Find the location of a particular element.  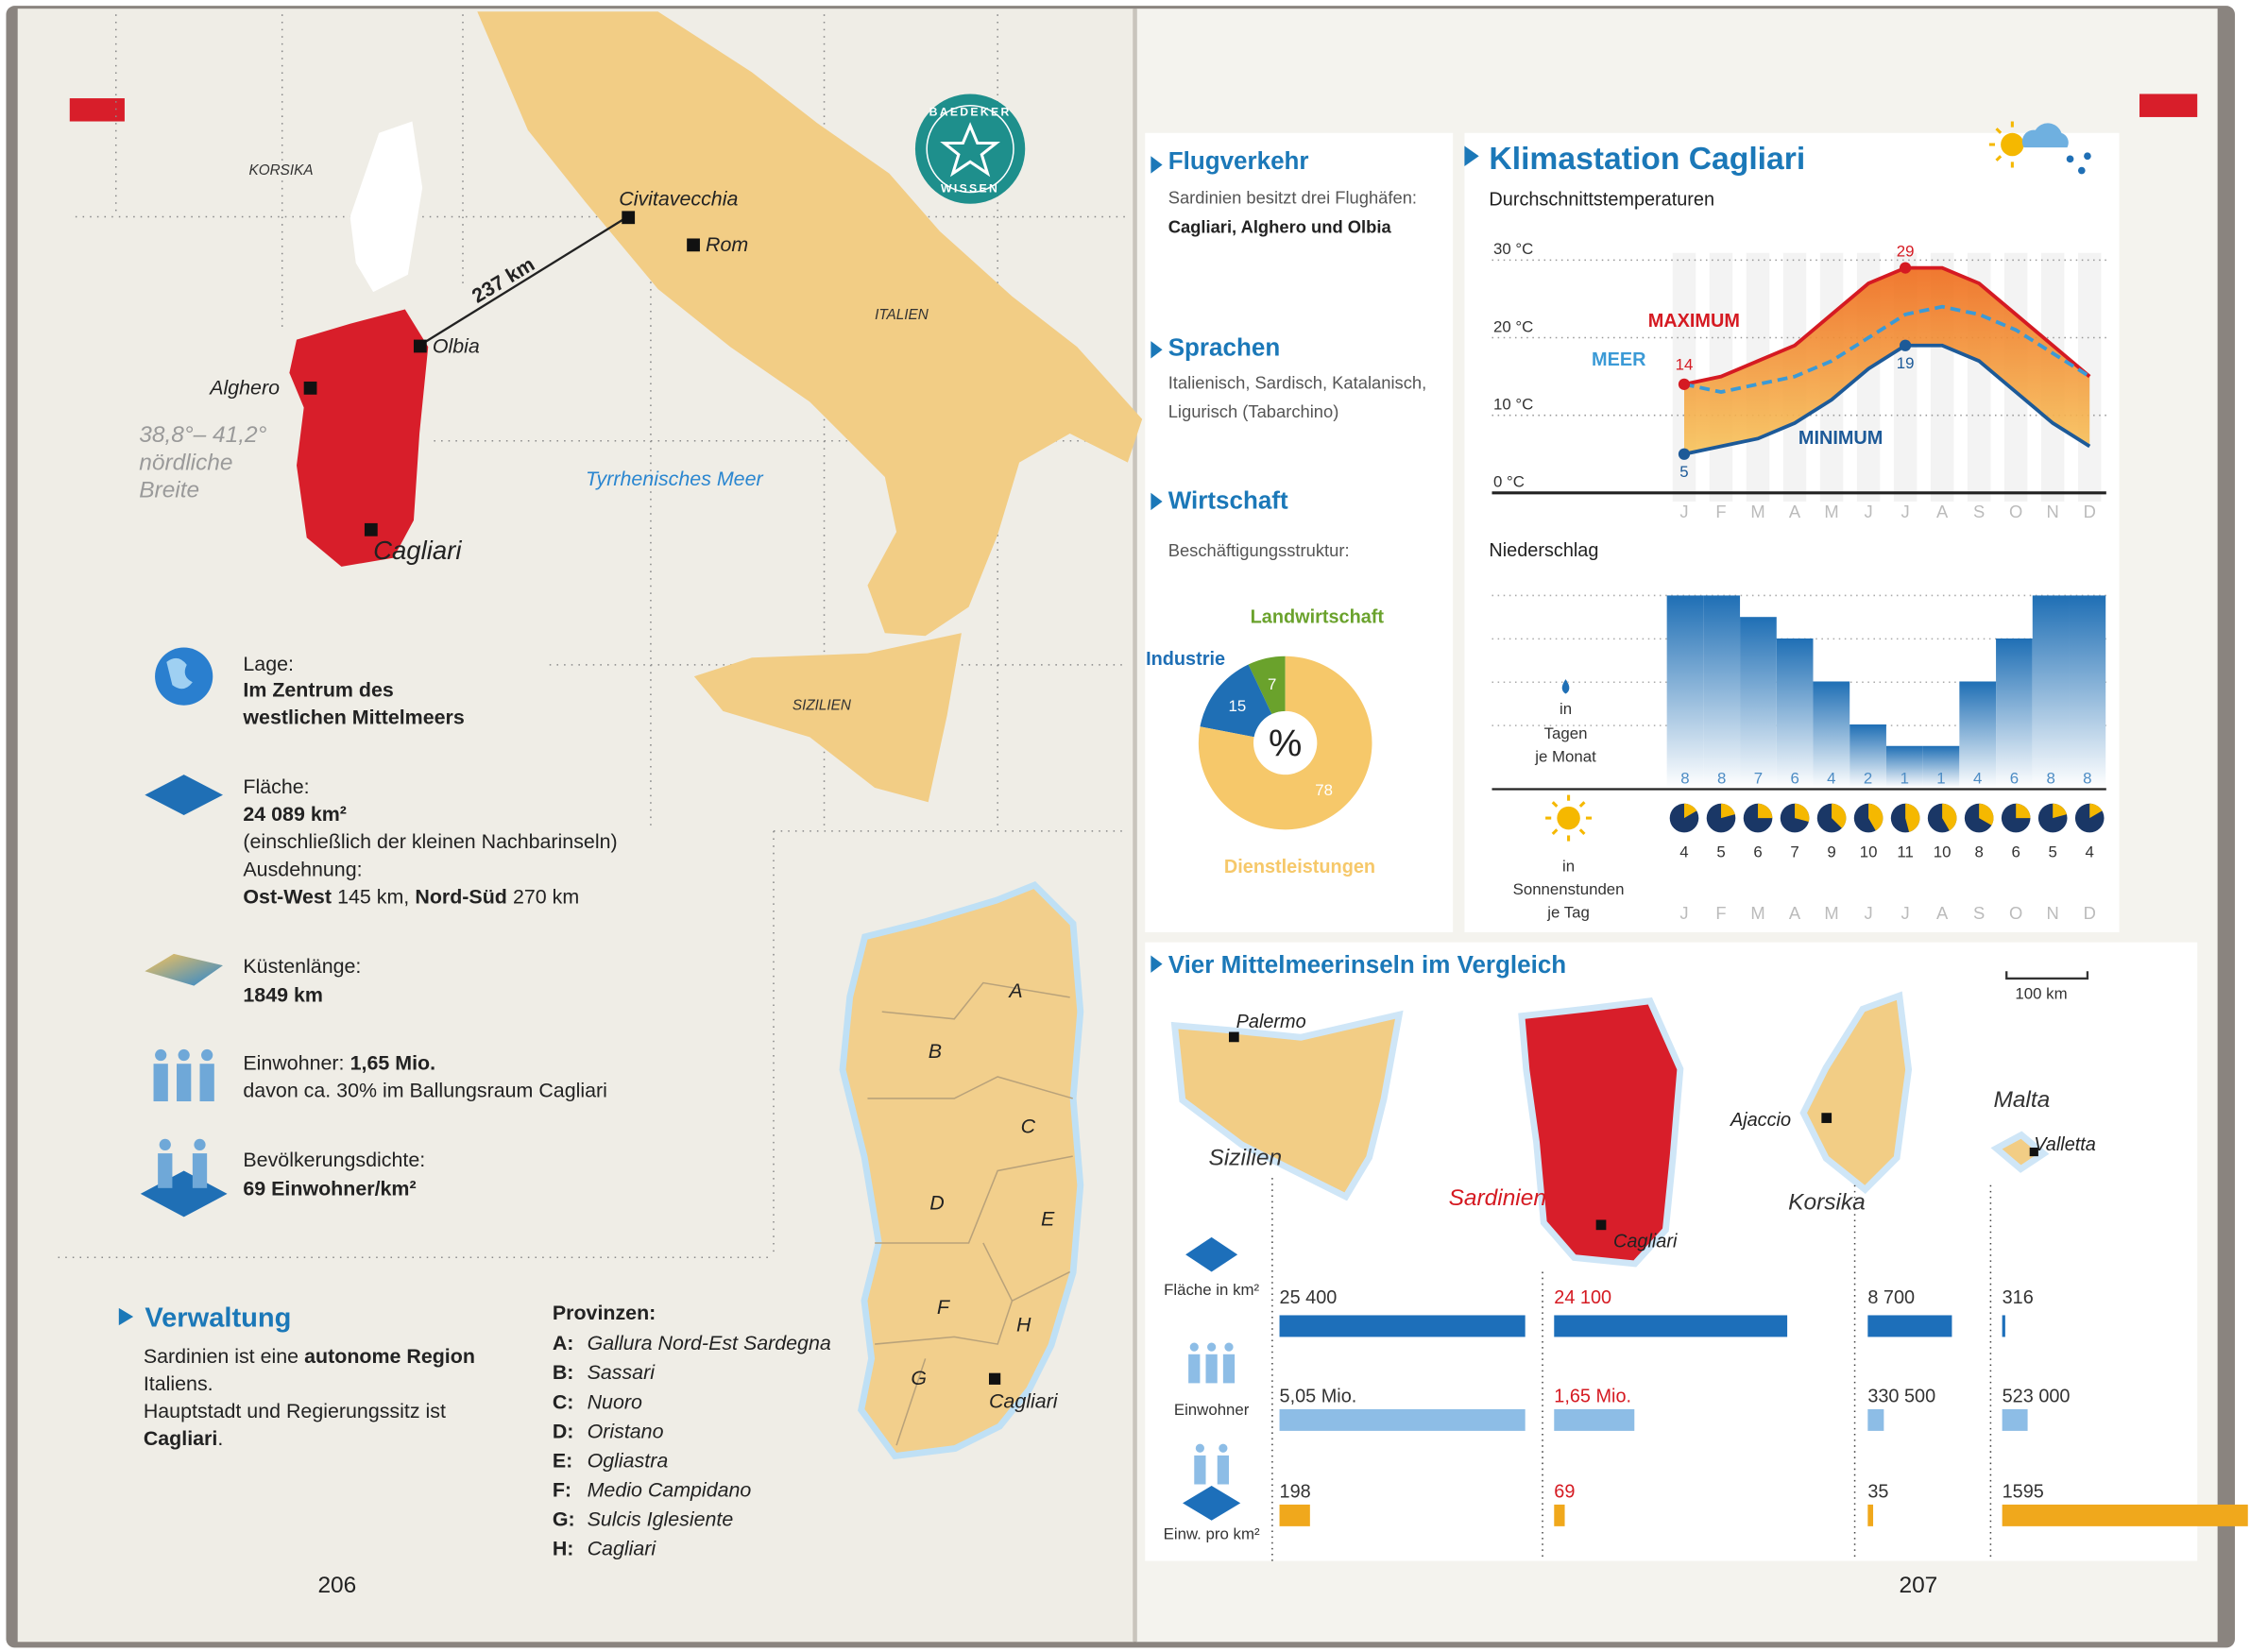

latitude-note-part: Breite is located at coordinates (169, 489).